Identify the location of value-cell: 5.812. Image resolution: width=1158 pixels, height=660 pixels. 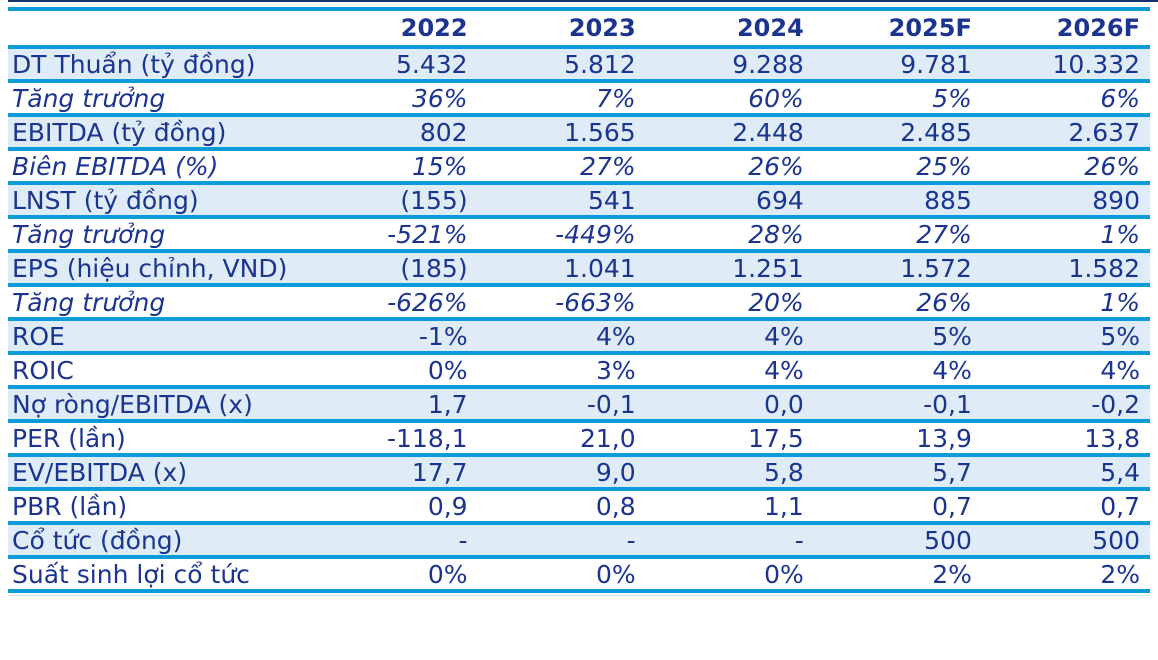
(561, 65).